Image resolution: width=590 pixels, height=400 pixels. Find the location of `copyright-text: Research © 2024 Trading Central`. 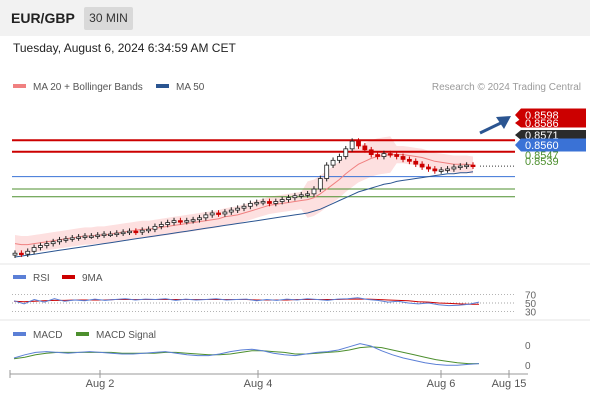

copyright-text: Research © 2024 Trading Central is located at coordinates (506, 87).